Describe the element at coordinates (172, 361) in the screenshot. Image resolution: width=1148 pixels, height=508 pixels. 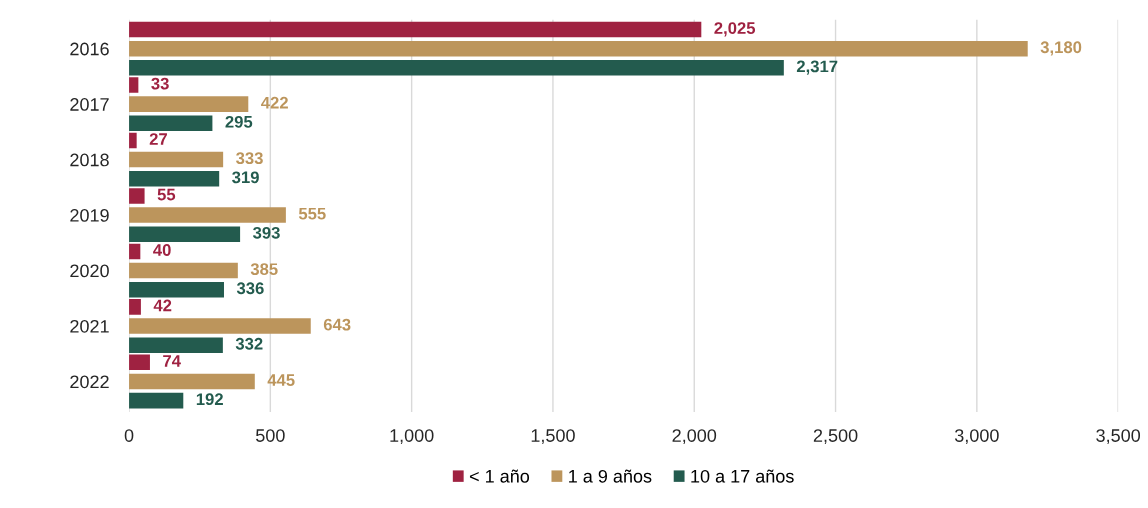
I see `data-label: 74` at that location.